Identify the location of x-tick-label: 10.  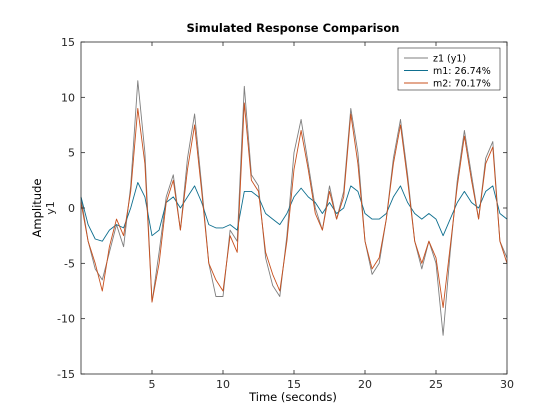
(223, 384).